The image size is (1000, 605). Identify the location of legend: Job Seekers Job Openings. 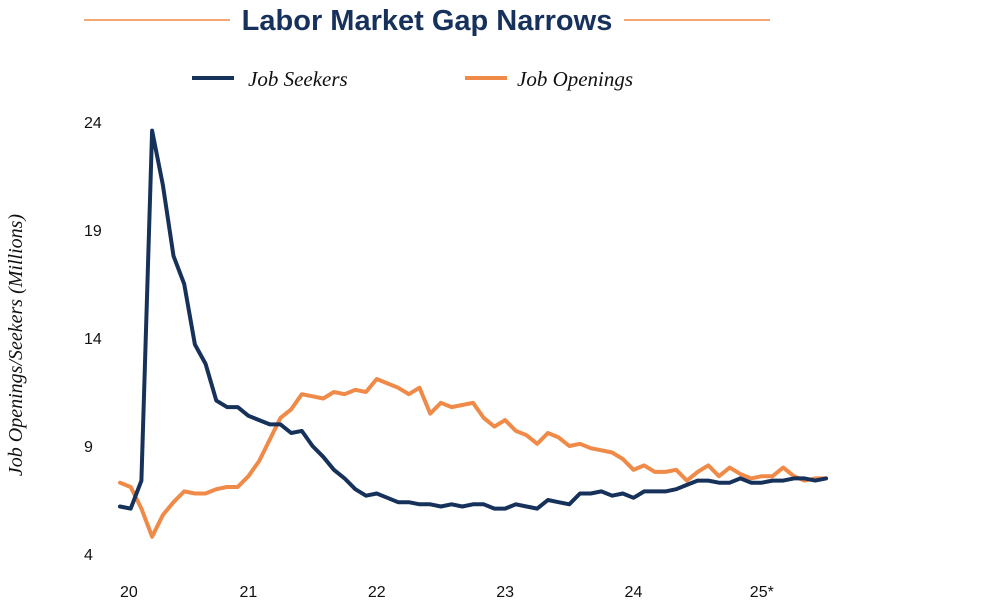
(412, 79).